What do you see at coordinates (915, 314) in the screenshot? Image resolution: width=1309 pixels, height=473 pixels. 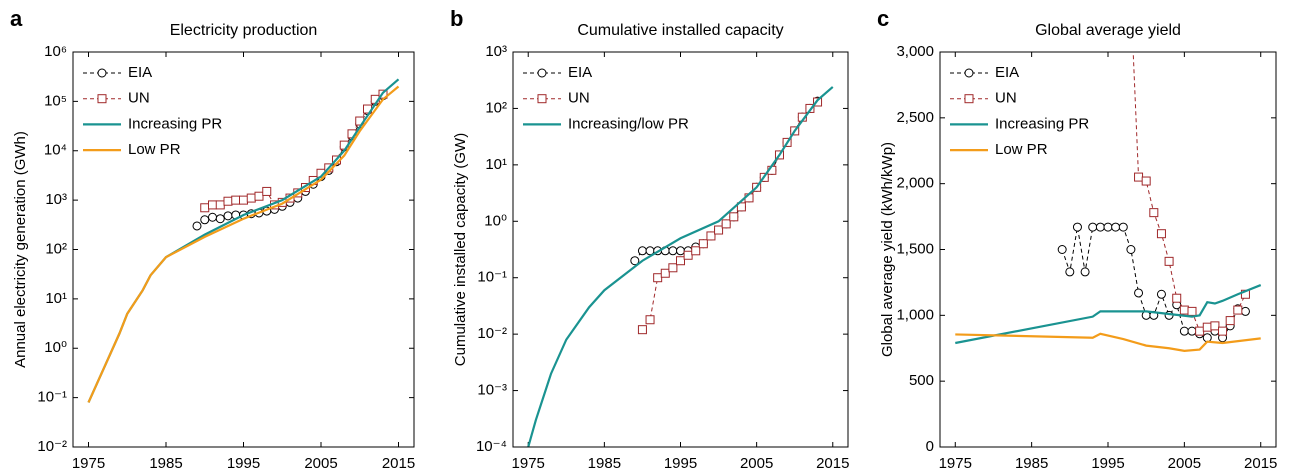 I see `y-tick-label: 1,000` at bounding box center [915, 314].